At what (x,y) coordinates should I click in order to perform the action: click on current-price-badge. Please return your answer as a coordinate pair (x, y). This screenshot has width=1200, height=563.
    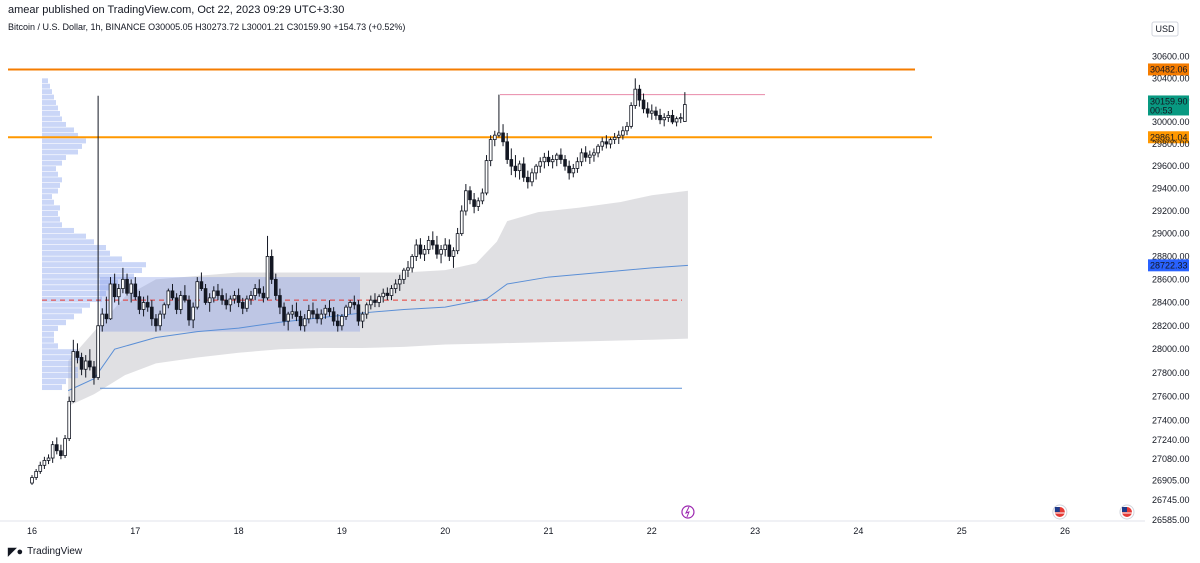
    Looking at the image, I should click on (1168, 105).